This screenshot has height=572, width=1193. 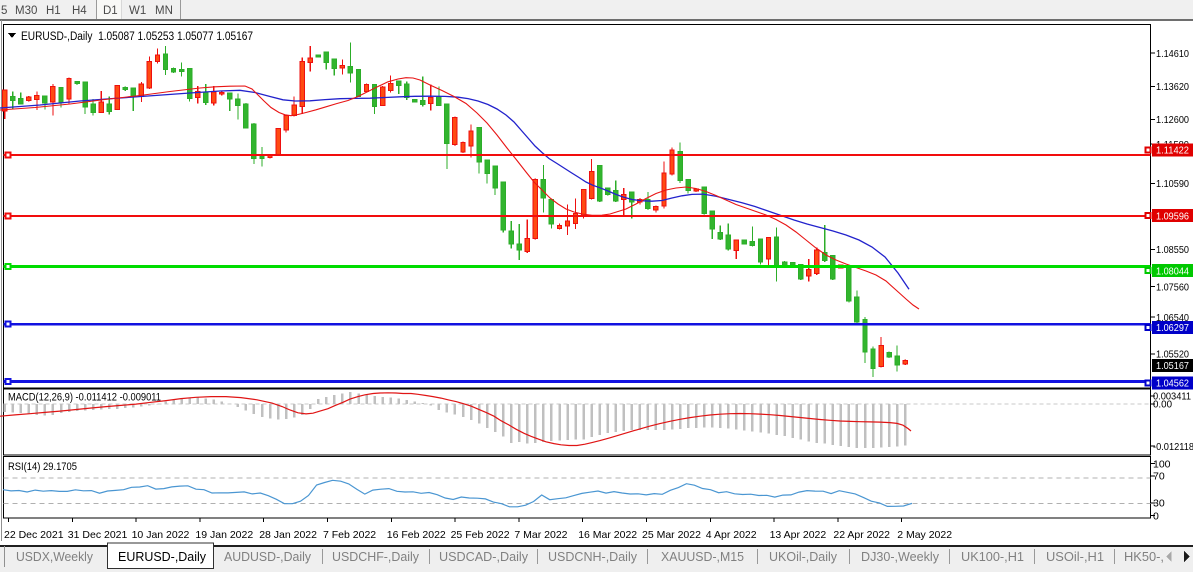 I want to click on svg-text: HK50-,, so click(x=1144, y=557).